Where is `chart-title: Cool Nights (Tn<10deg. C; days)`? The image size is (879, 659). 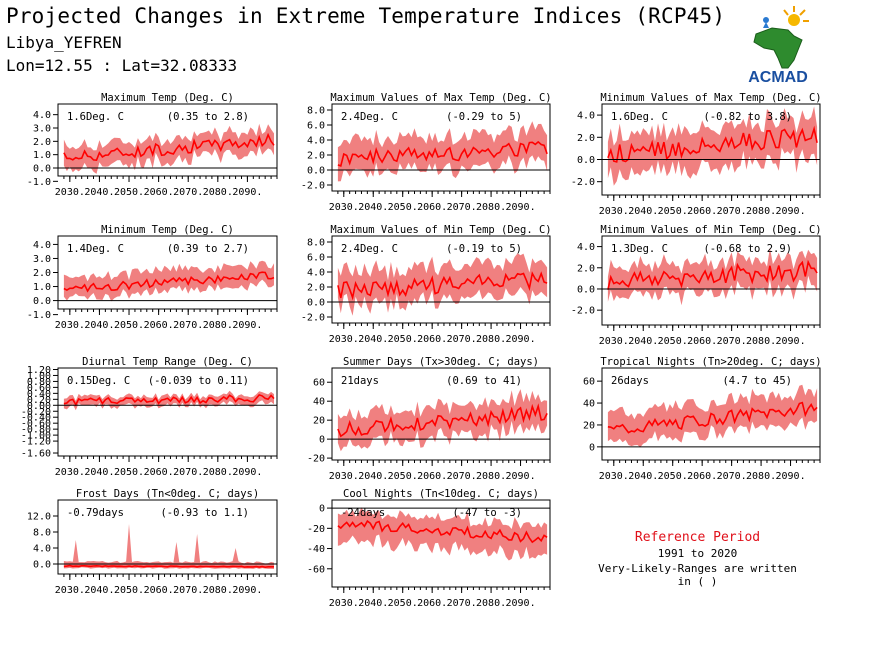 chart-title: Cool Nights (Tn<10deg. C; days) is located at coordinates (441, 494).